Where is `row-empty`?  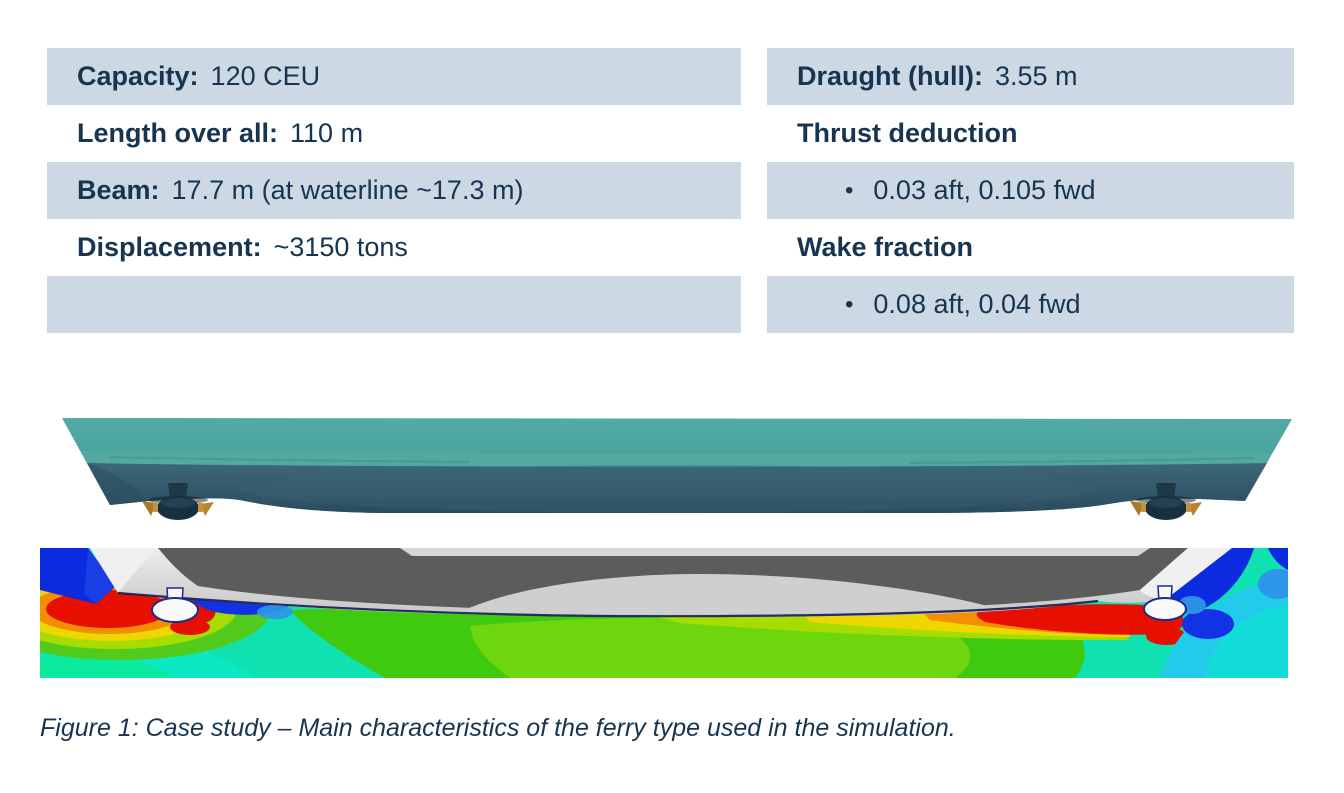 row-empty is located at coordinates (394, 304).